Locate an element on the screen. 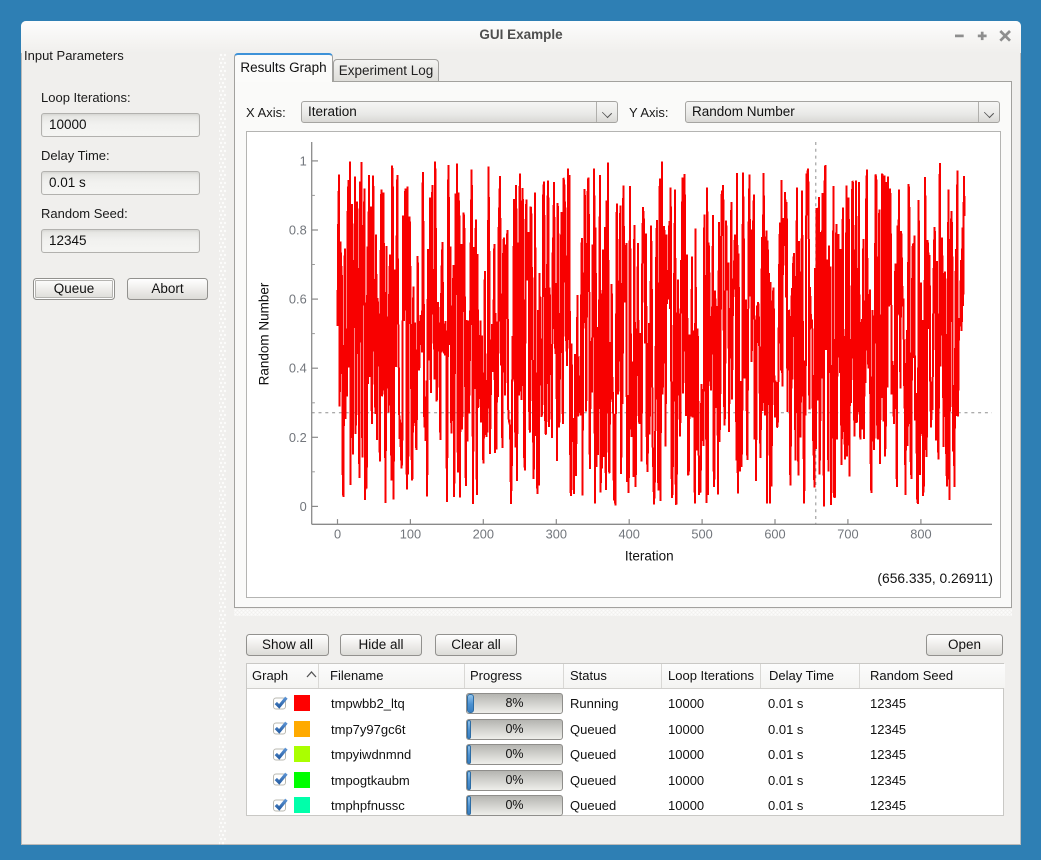  svg-text: Iteration is located at coordinates (649, 556).